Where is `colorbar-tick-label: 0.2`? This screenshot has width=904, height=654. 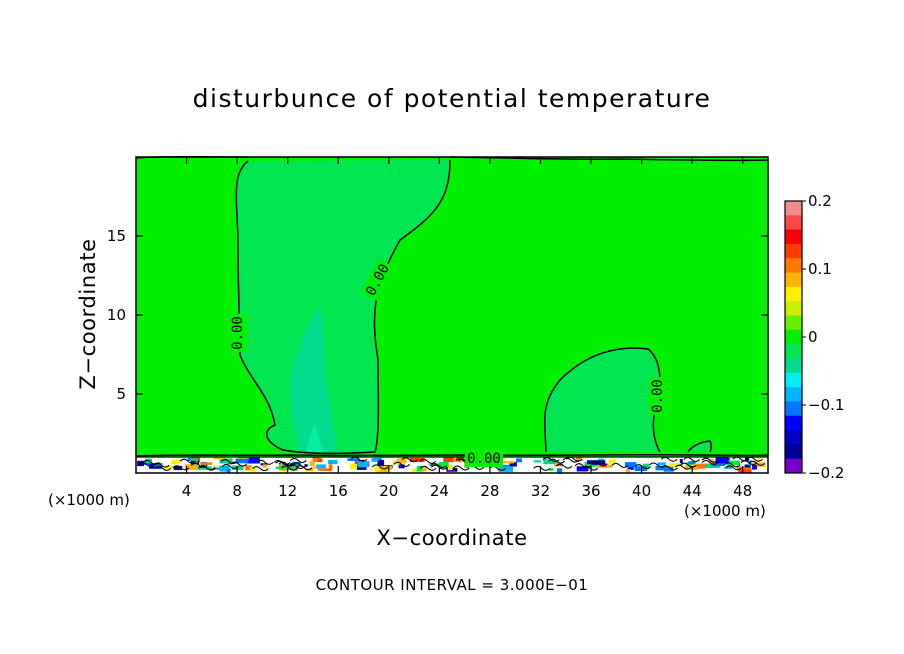 colorbar-tick-label: 0.2 is located at coordinates (820, 201).